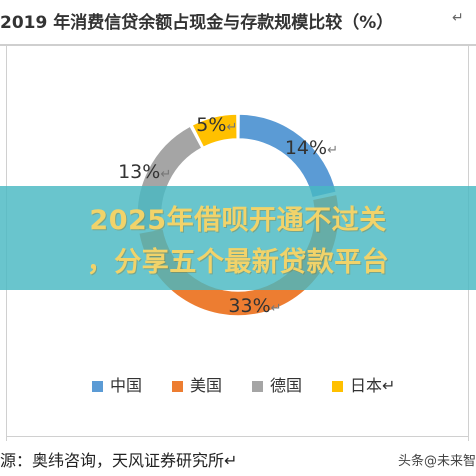 This screenshot has width=476, height=476. I want to click on legend-swatch-japan, so click(337, 386).